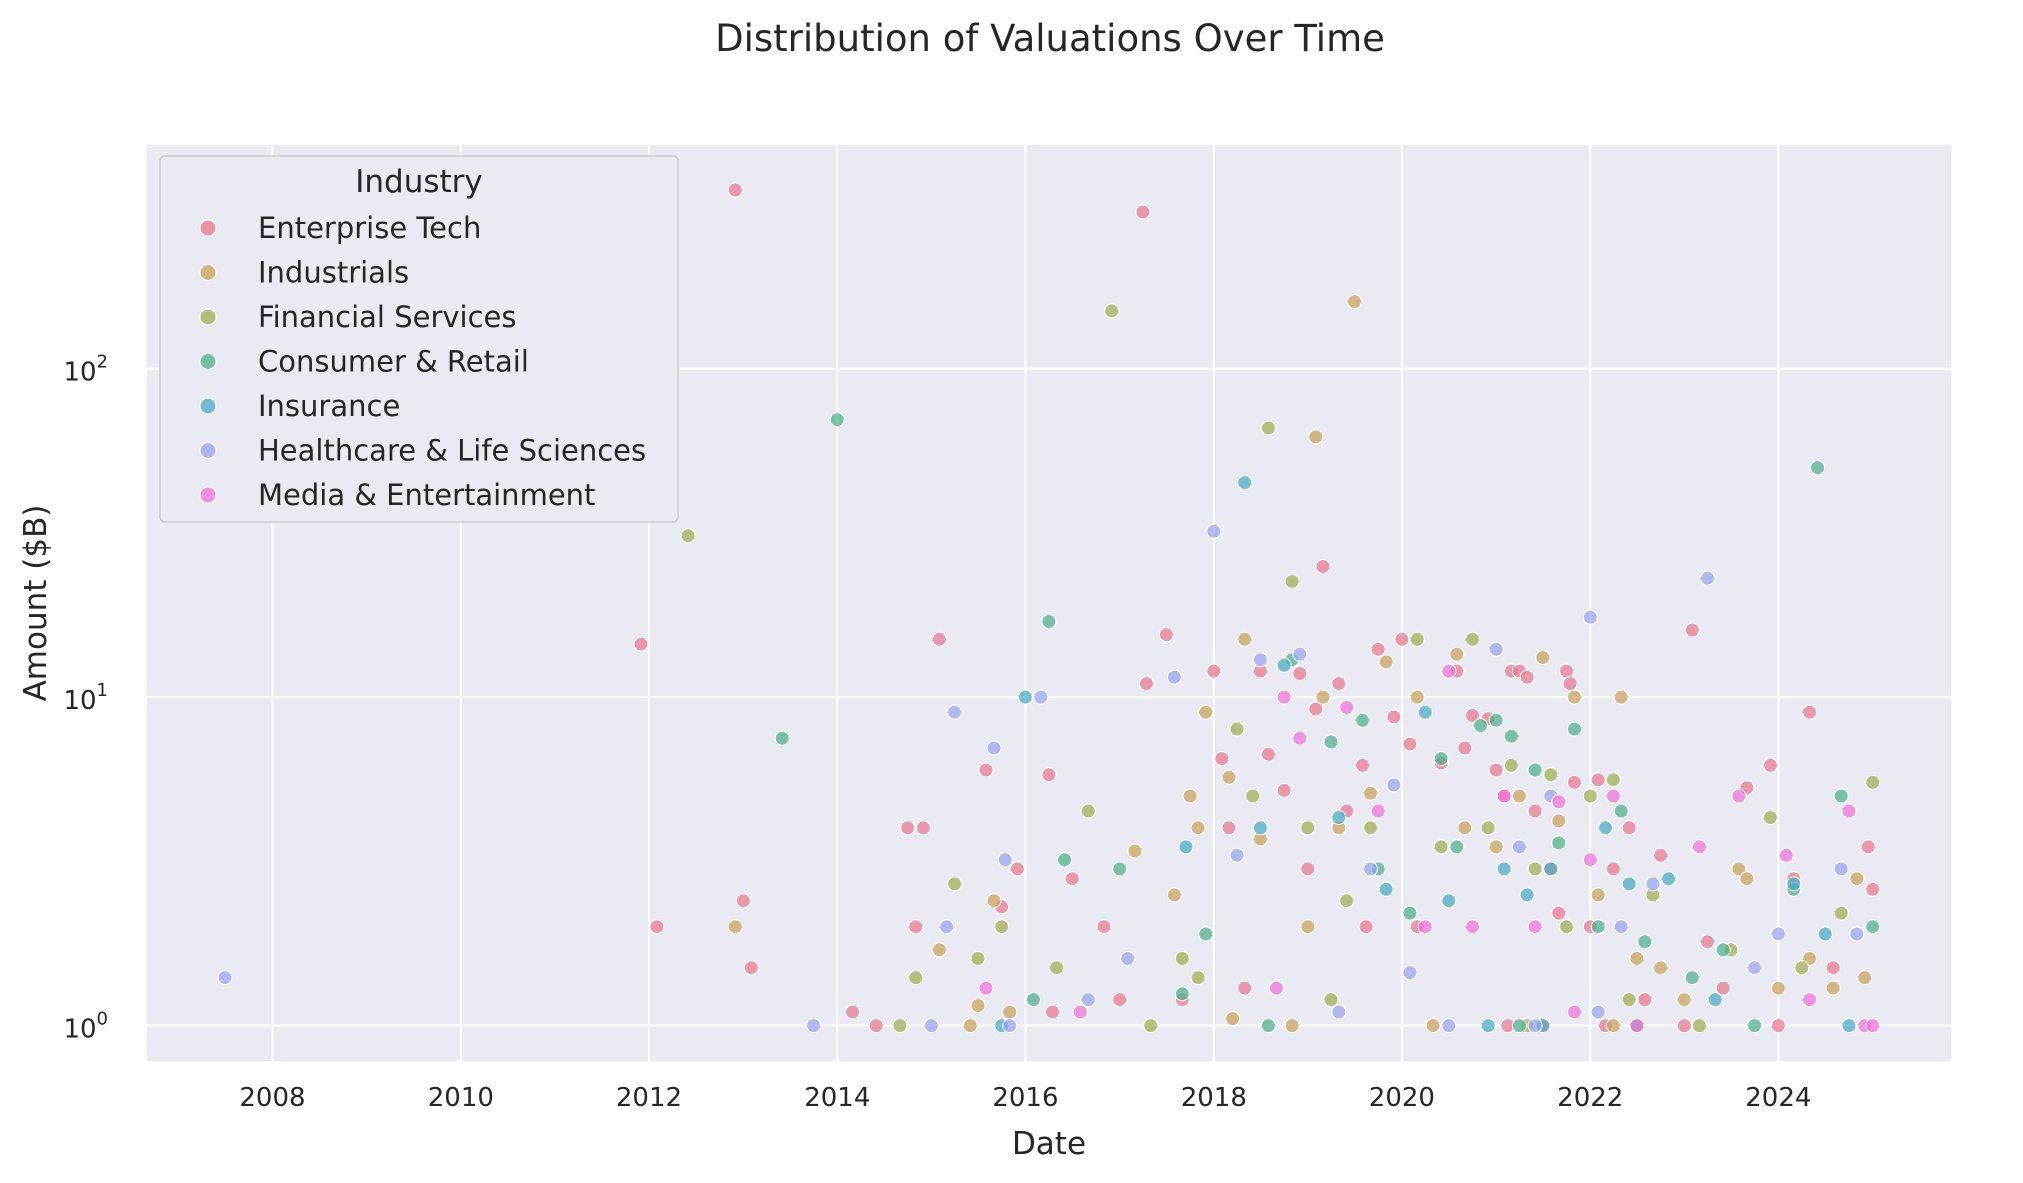 This screenshot has height=1183, width=2023. I want to click on x-tick-label: 2012, so click(649, 1098).